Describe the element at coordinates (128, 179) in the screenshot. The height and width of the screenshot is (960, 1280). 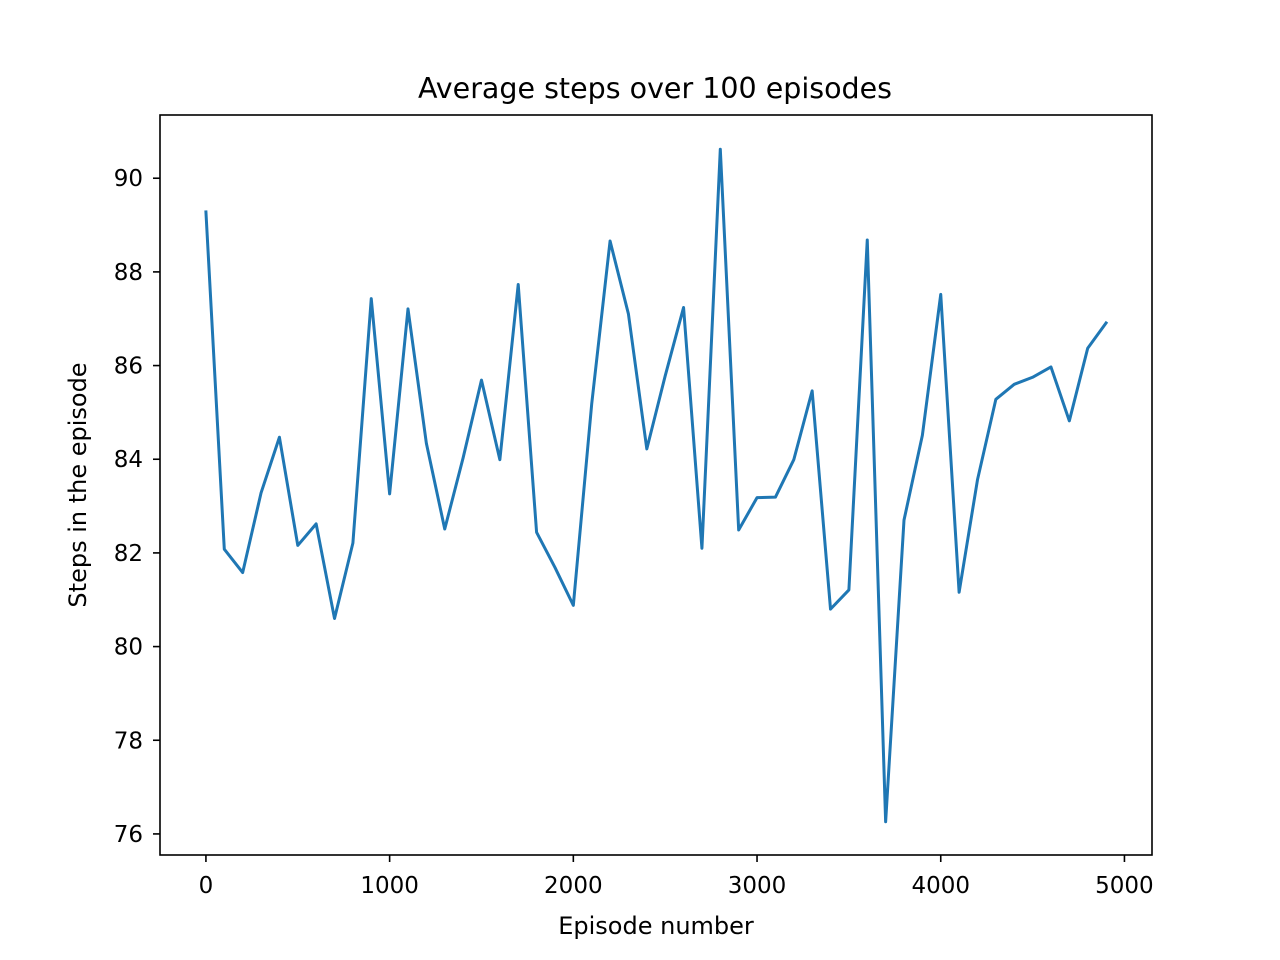
I see `y-tick-label: 90` at that location.